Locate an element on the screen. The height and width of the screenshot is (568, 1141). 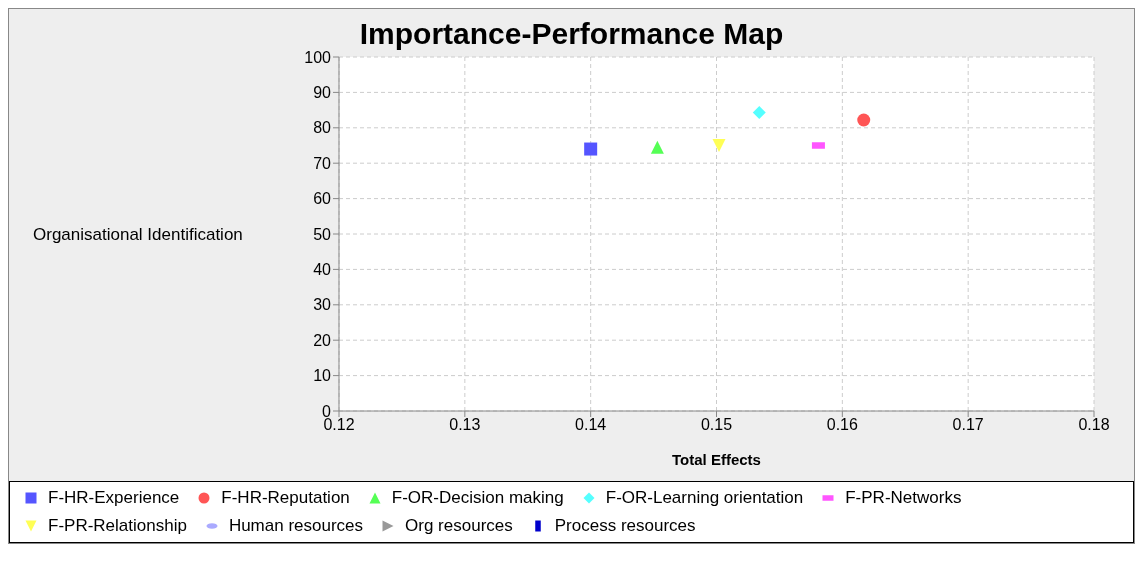
y-tick-label: 100 is located at coordinates (318, 57).